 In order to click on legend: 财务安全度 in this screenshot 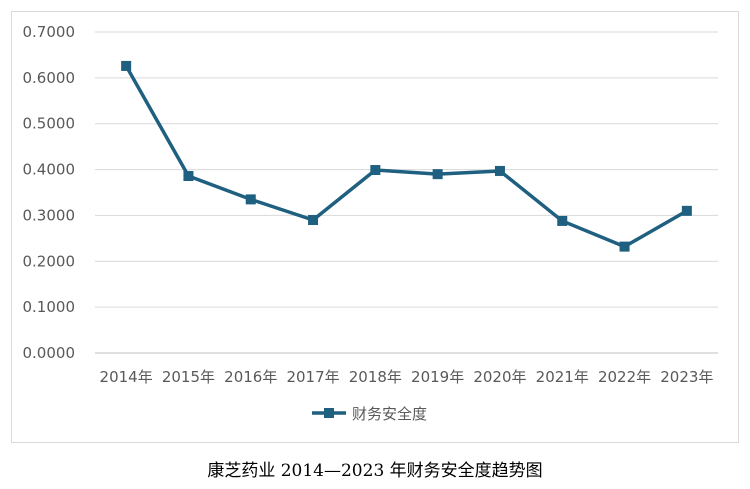, I will do `click(369, 414)`.